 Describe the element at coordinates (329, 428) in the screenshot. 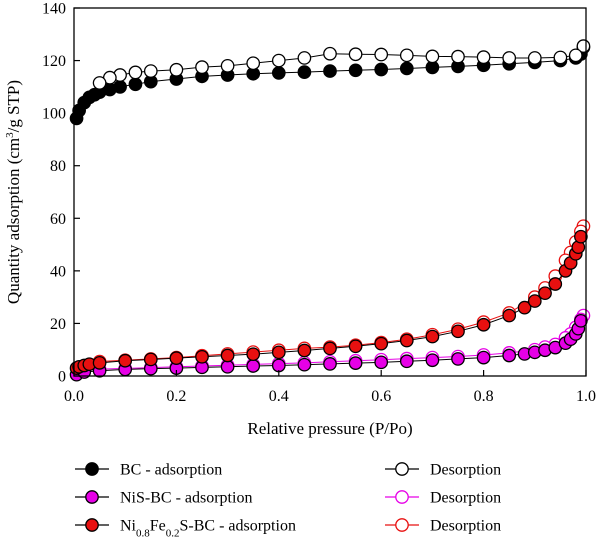

I see `x-axis-title: Relative pressure (P/Po)` at that location.